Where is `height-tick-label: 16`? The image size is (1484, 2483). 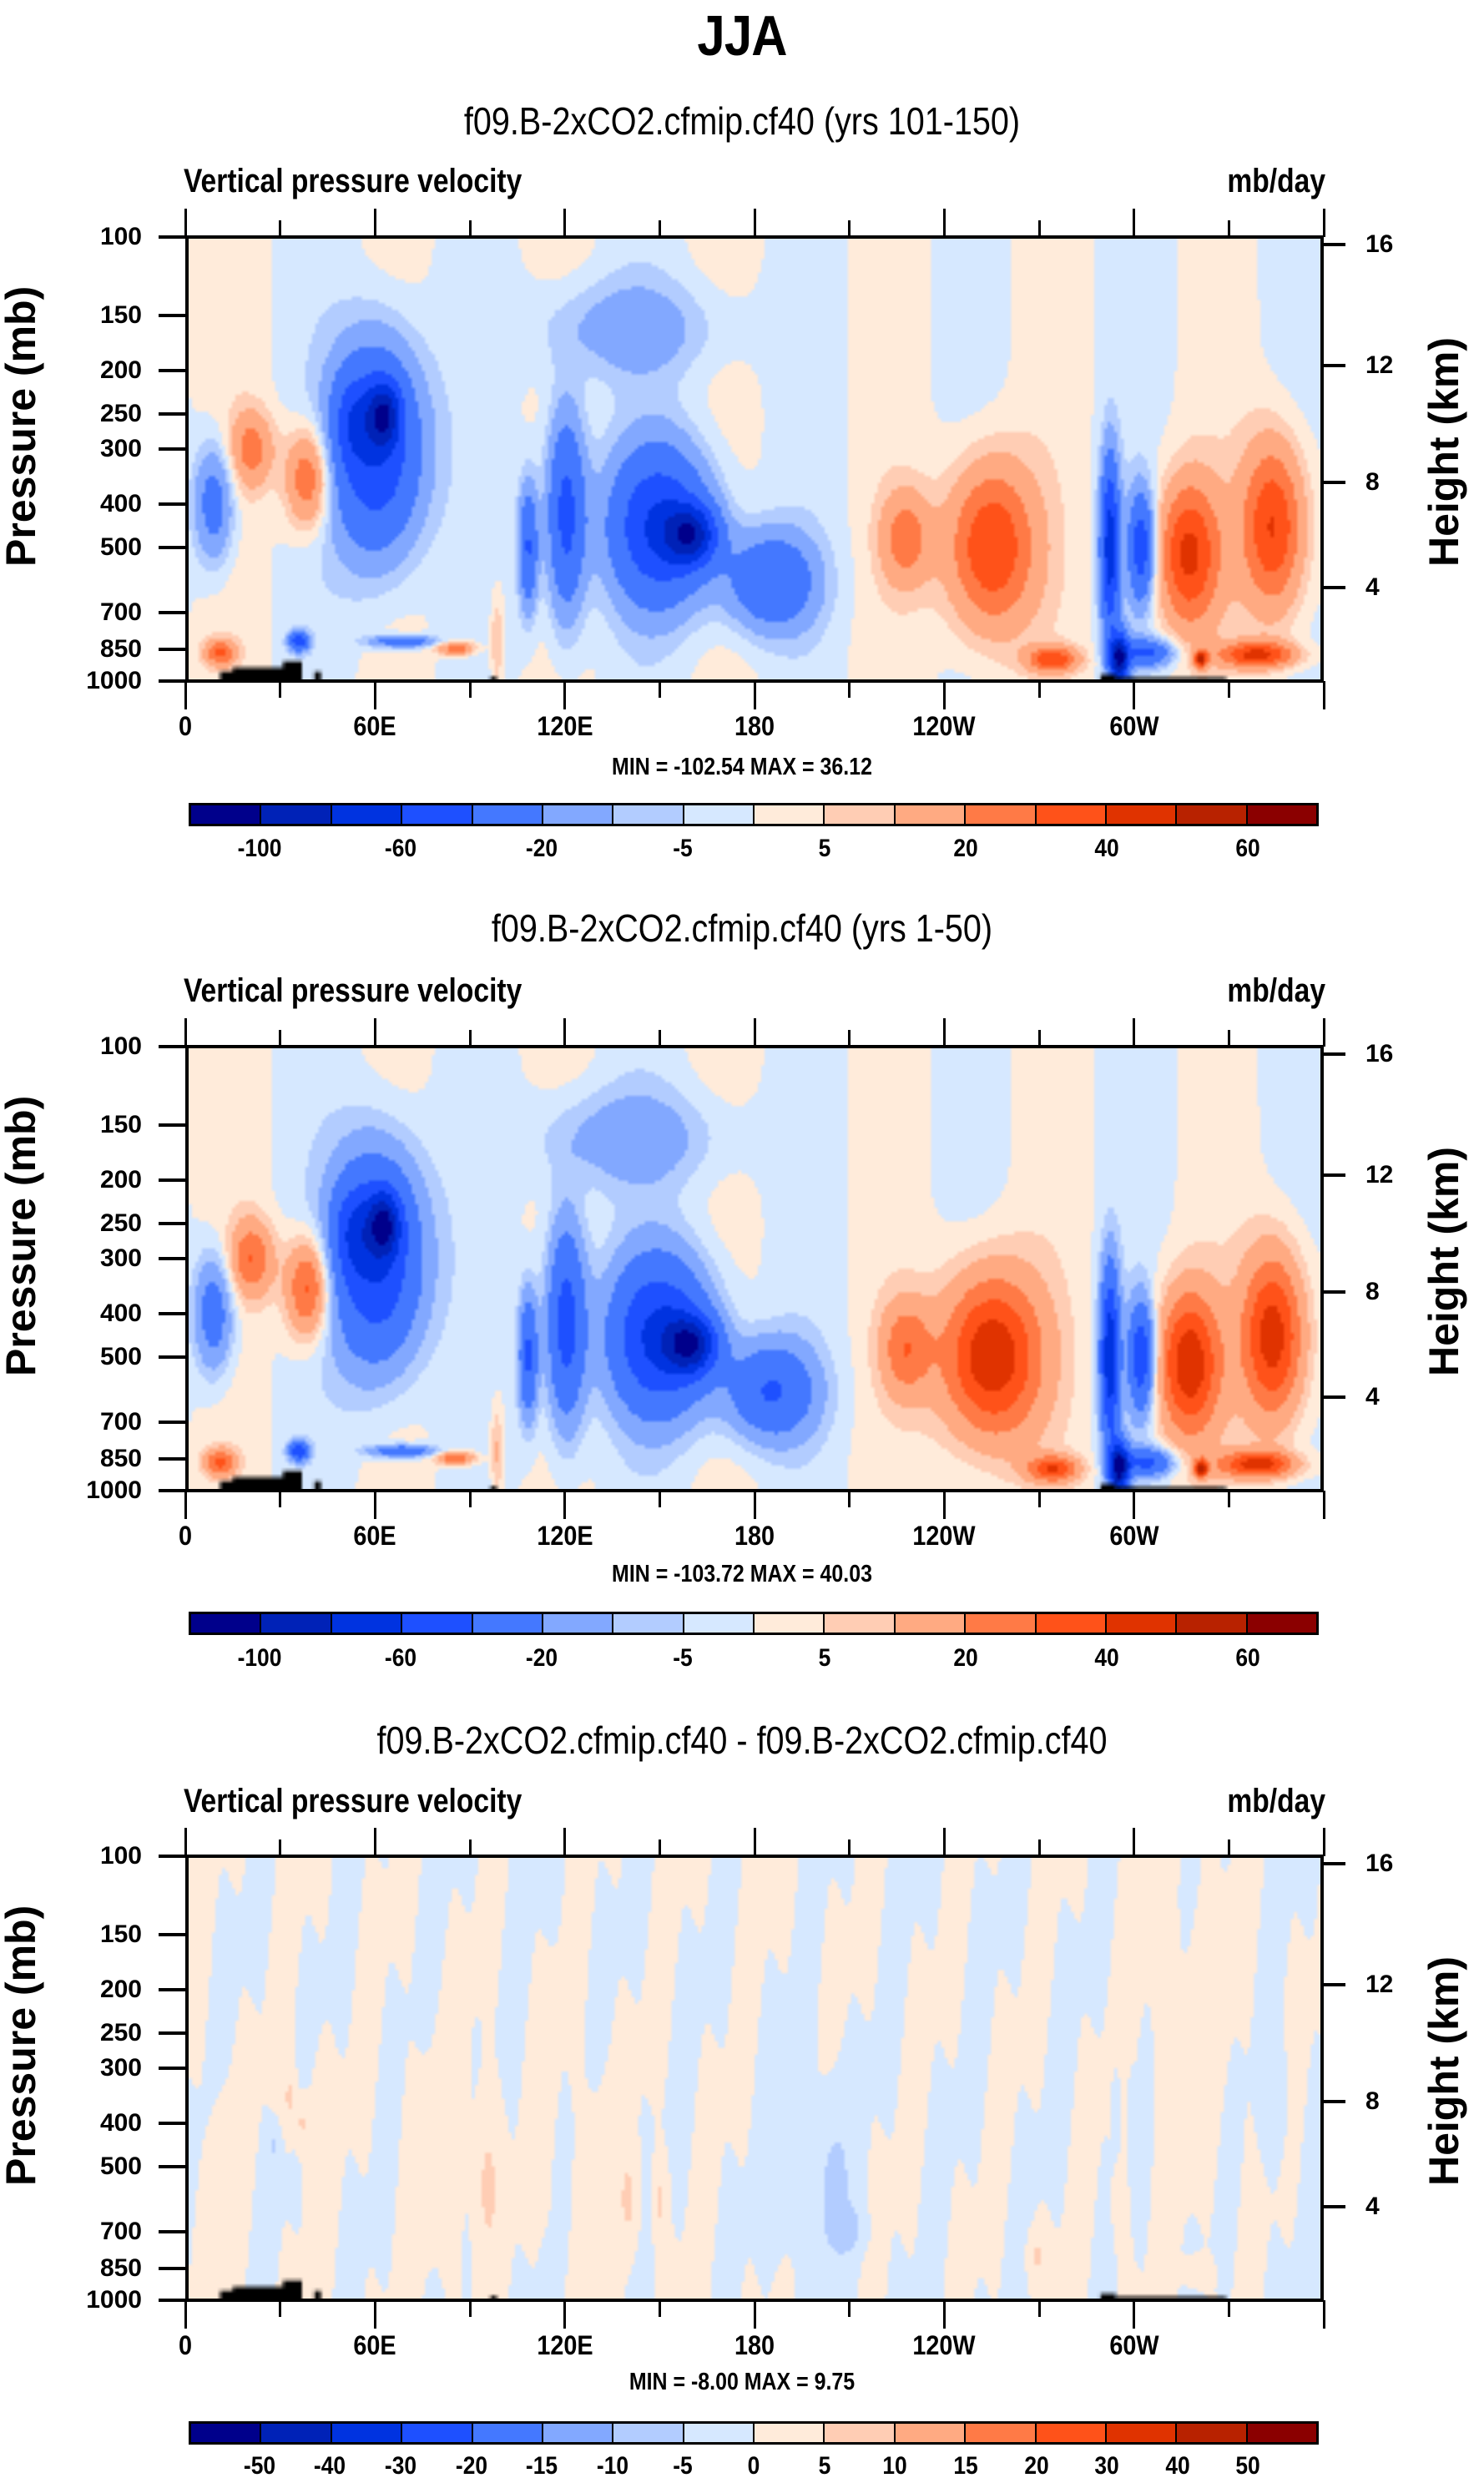 height-tick-label: 16 is located at coordinates (1379, 1054).